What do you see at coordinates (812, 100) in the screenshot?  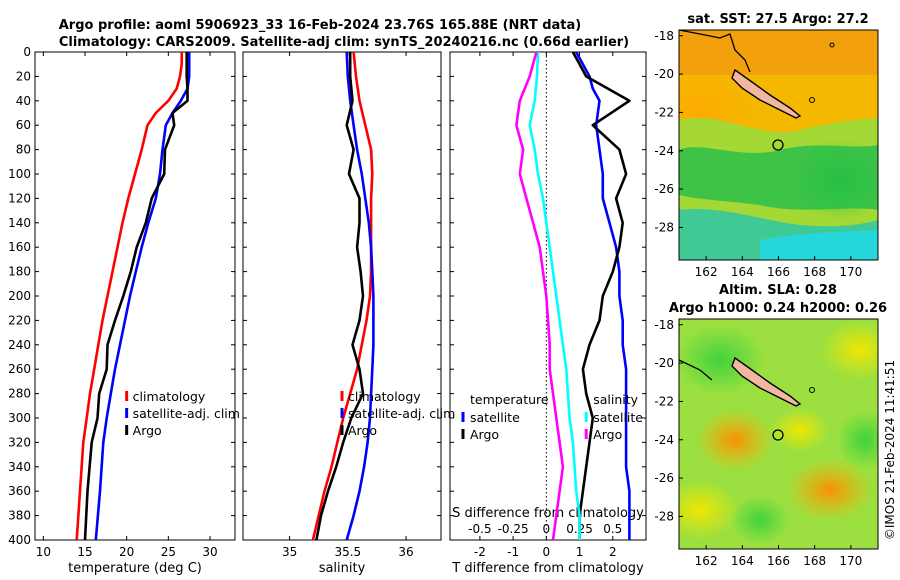 I see `sst-loyalty-island` at bounding box center [812, 100].